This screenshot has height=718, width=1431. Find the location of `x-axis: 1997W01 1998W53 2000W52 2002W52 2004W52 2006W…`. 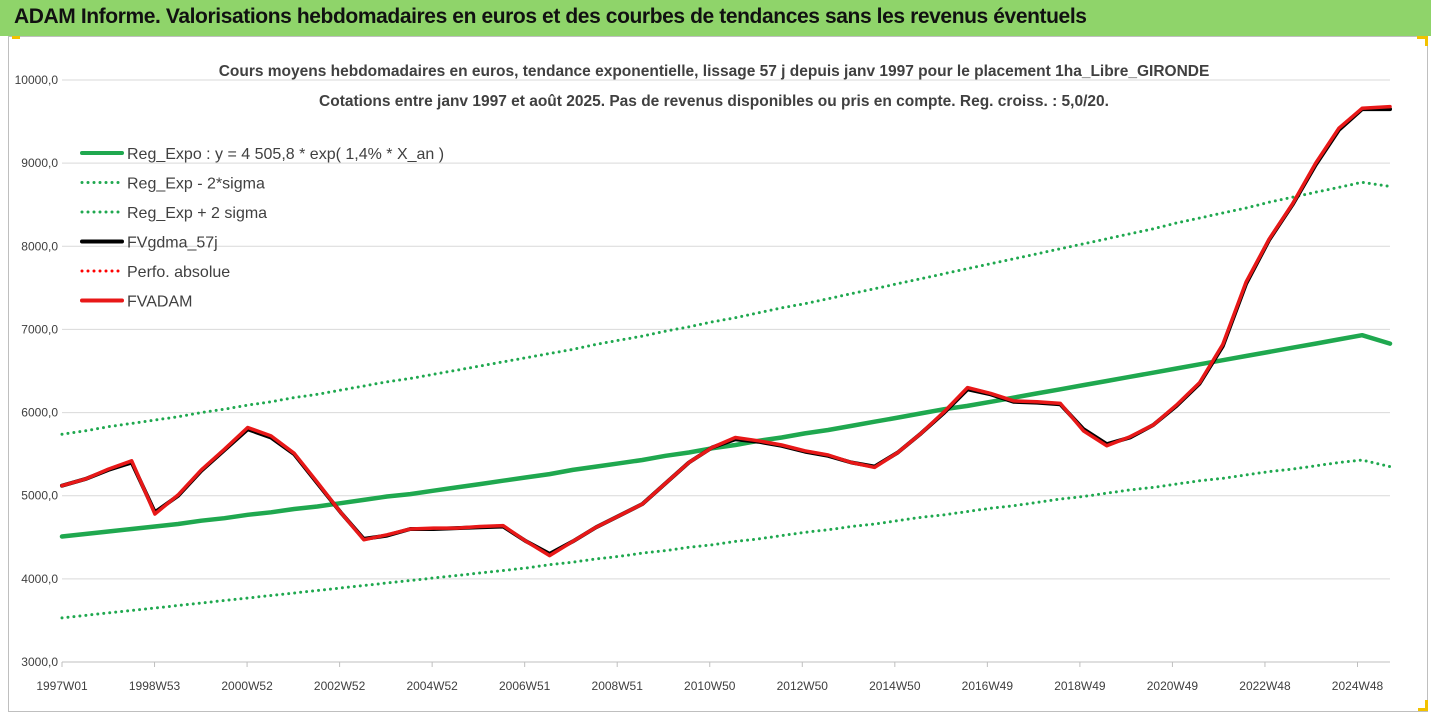

x-axis: 1997W01 1998W53 2000W52 2002W52 2004W52 2006W… is located at coordinates (713, 677).